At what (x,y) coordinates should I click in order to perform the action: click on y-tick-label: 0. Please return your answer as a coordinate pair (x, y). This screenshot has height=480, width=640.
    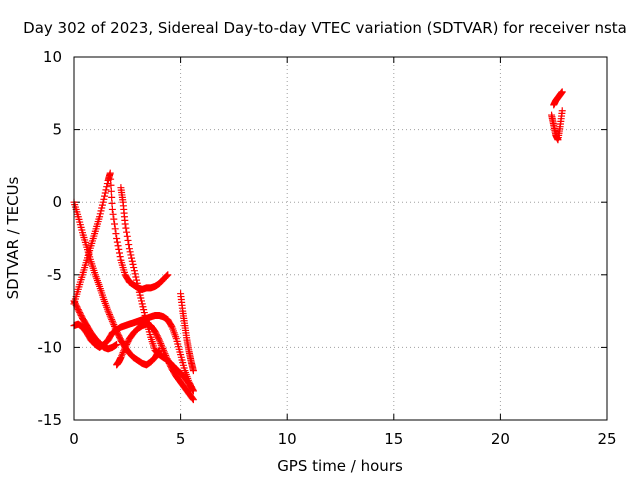
    Looking at the image, I should click on (57, 202).